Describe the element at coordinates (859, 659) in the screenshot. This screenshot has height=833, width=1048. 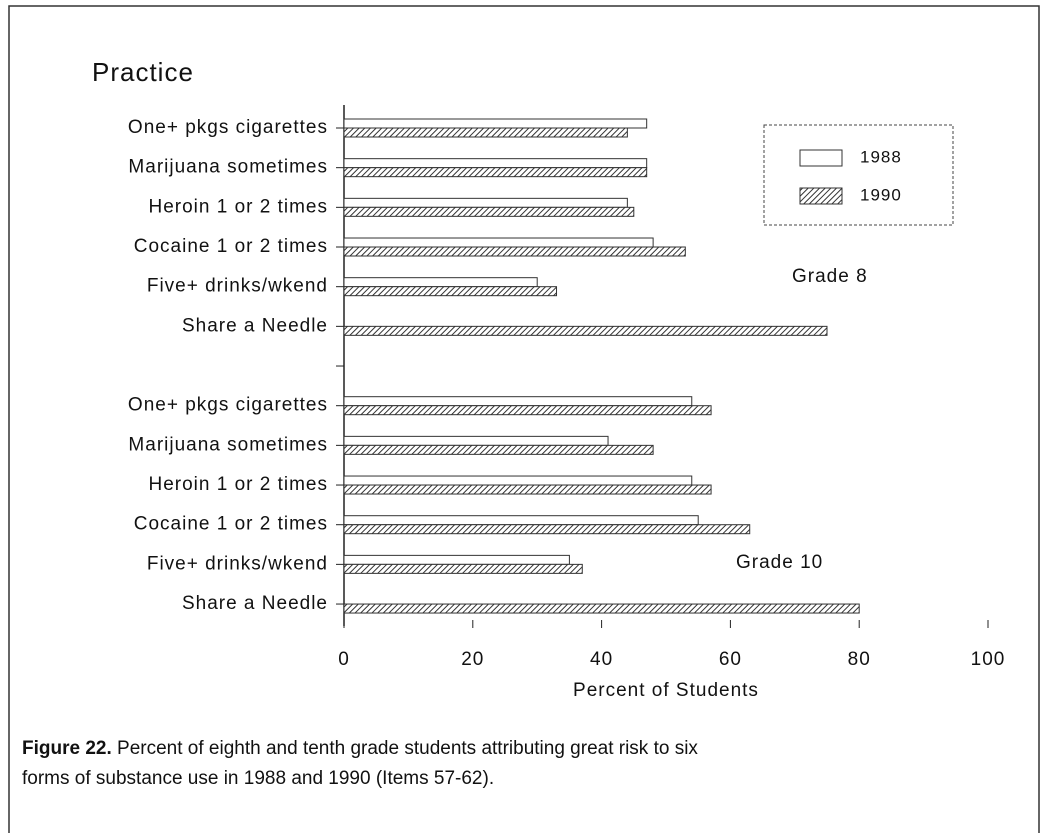
I see `x-tick-label: 80` at that location.